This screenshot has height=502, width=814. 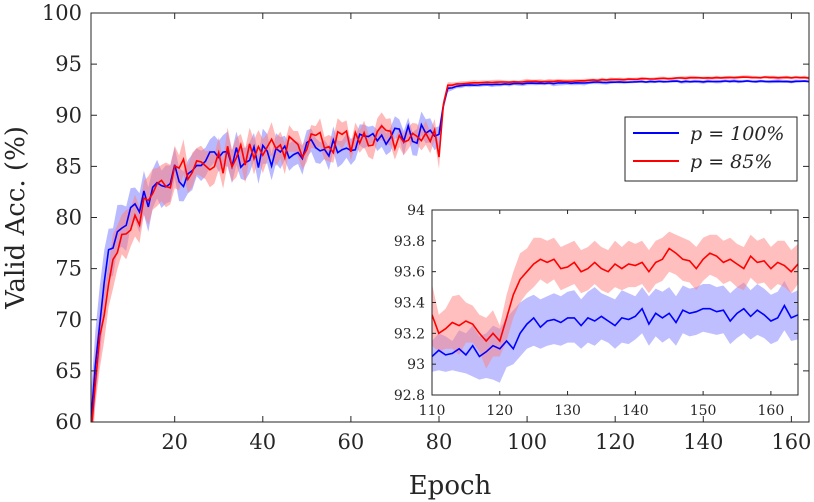 I want to click on inset-band-p100, so click(x=615, y=331).